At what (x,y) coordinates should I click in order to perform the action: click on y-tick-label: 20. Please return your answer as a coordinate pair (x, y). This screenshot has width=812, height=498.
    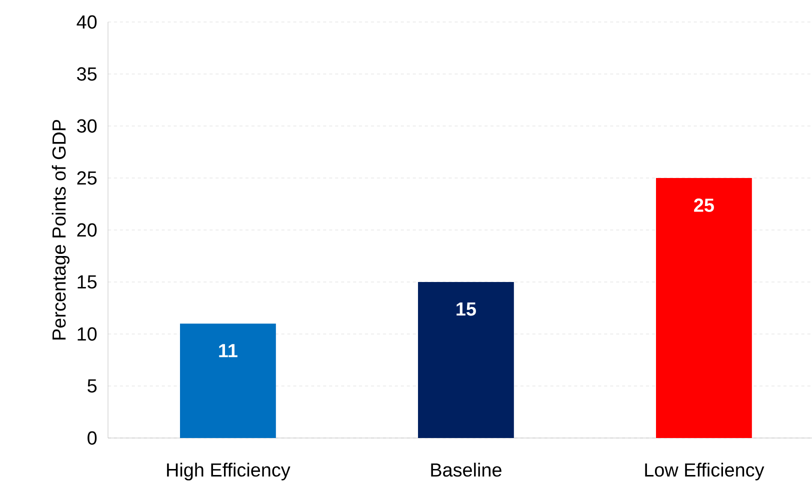
    Looking at the image, I should click on (87, 230).